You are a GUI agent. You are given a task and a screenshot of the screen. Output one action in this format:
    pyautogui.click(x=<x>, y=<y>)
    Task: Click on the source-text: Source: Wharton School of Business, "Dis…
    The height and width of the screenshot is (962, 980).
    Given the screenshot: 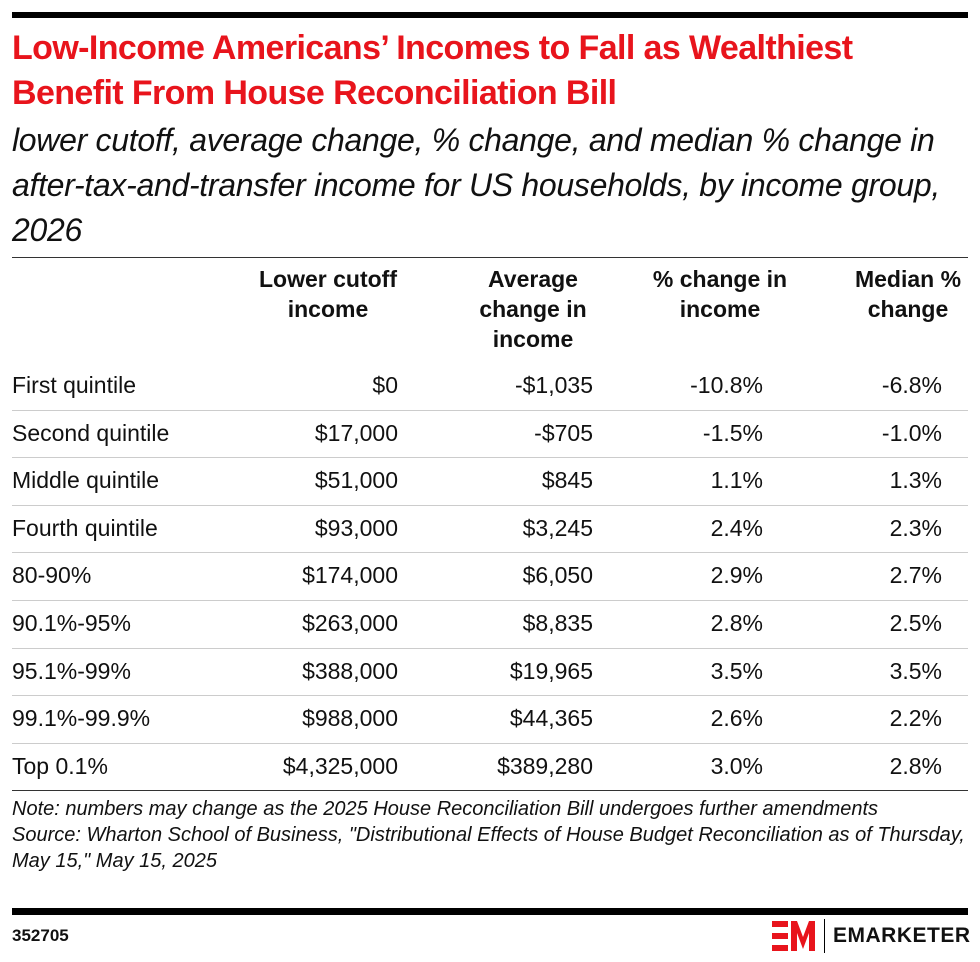 What is the action you would take?
    pyautogui.click(x=488, y=848)
    